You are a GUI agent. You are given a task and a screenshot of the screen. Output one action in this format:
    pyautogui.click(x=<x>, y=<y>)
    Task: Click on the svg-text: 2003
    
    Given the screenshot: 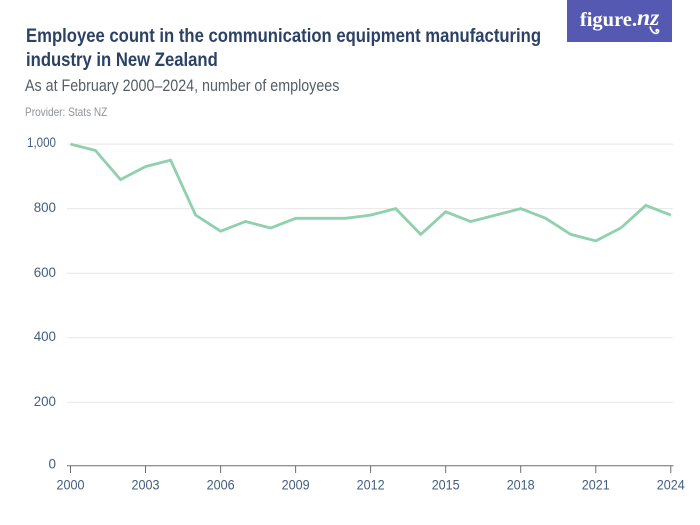 What is the action you would take?
    pyautogui.click(x=146, y=485)
    